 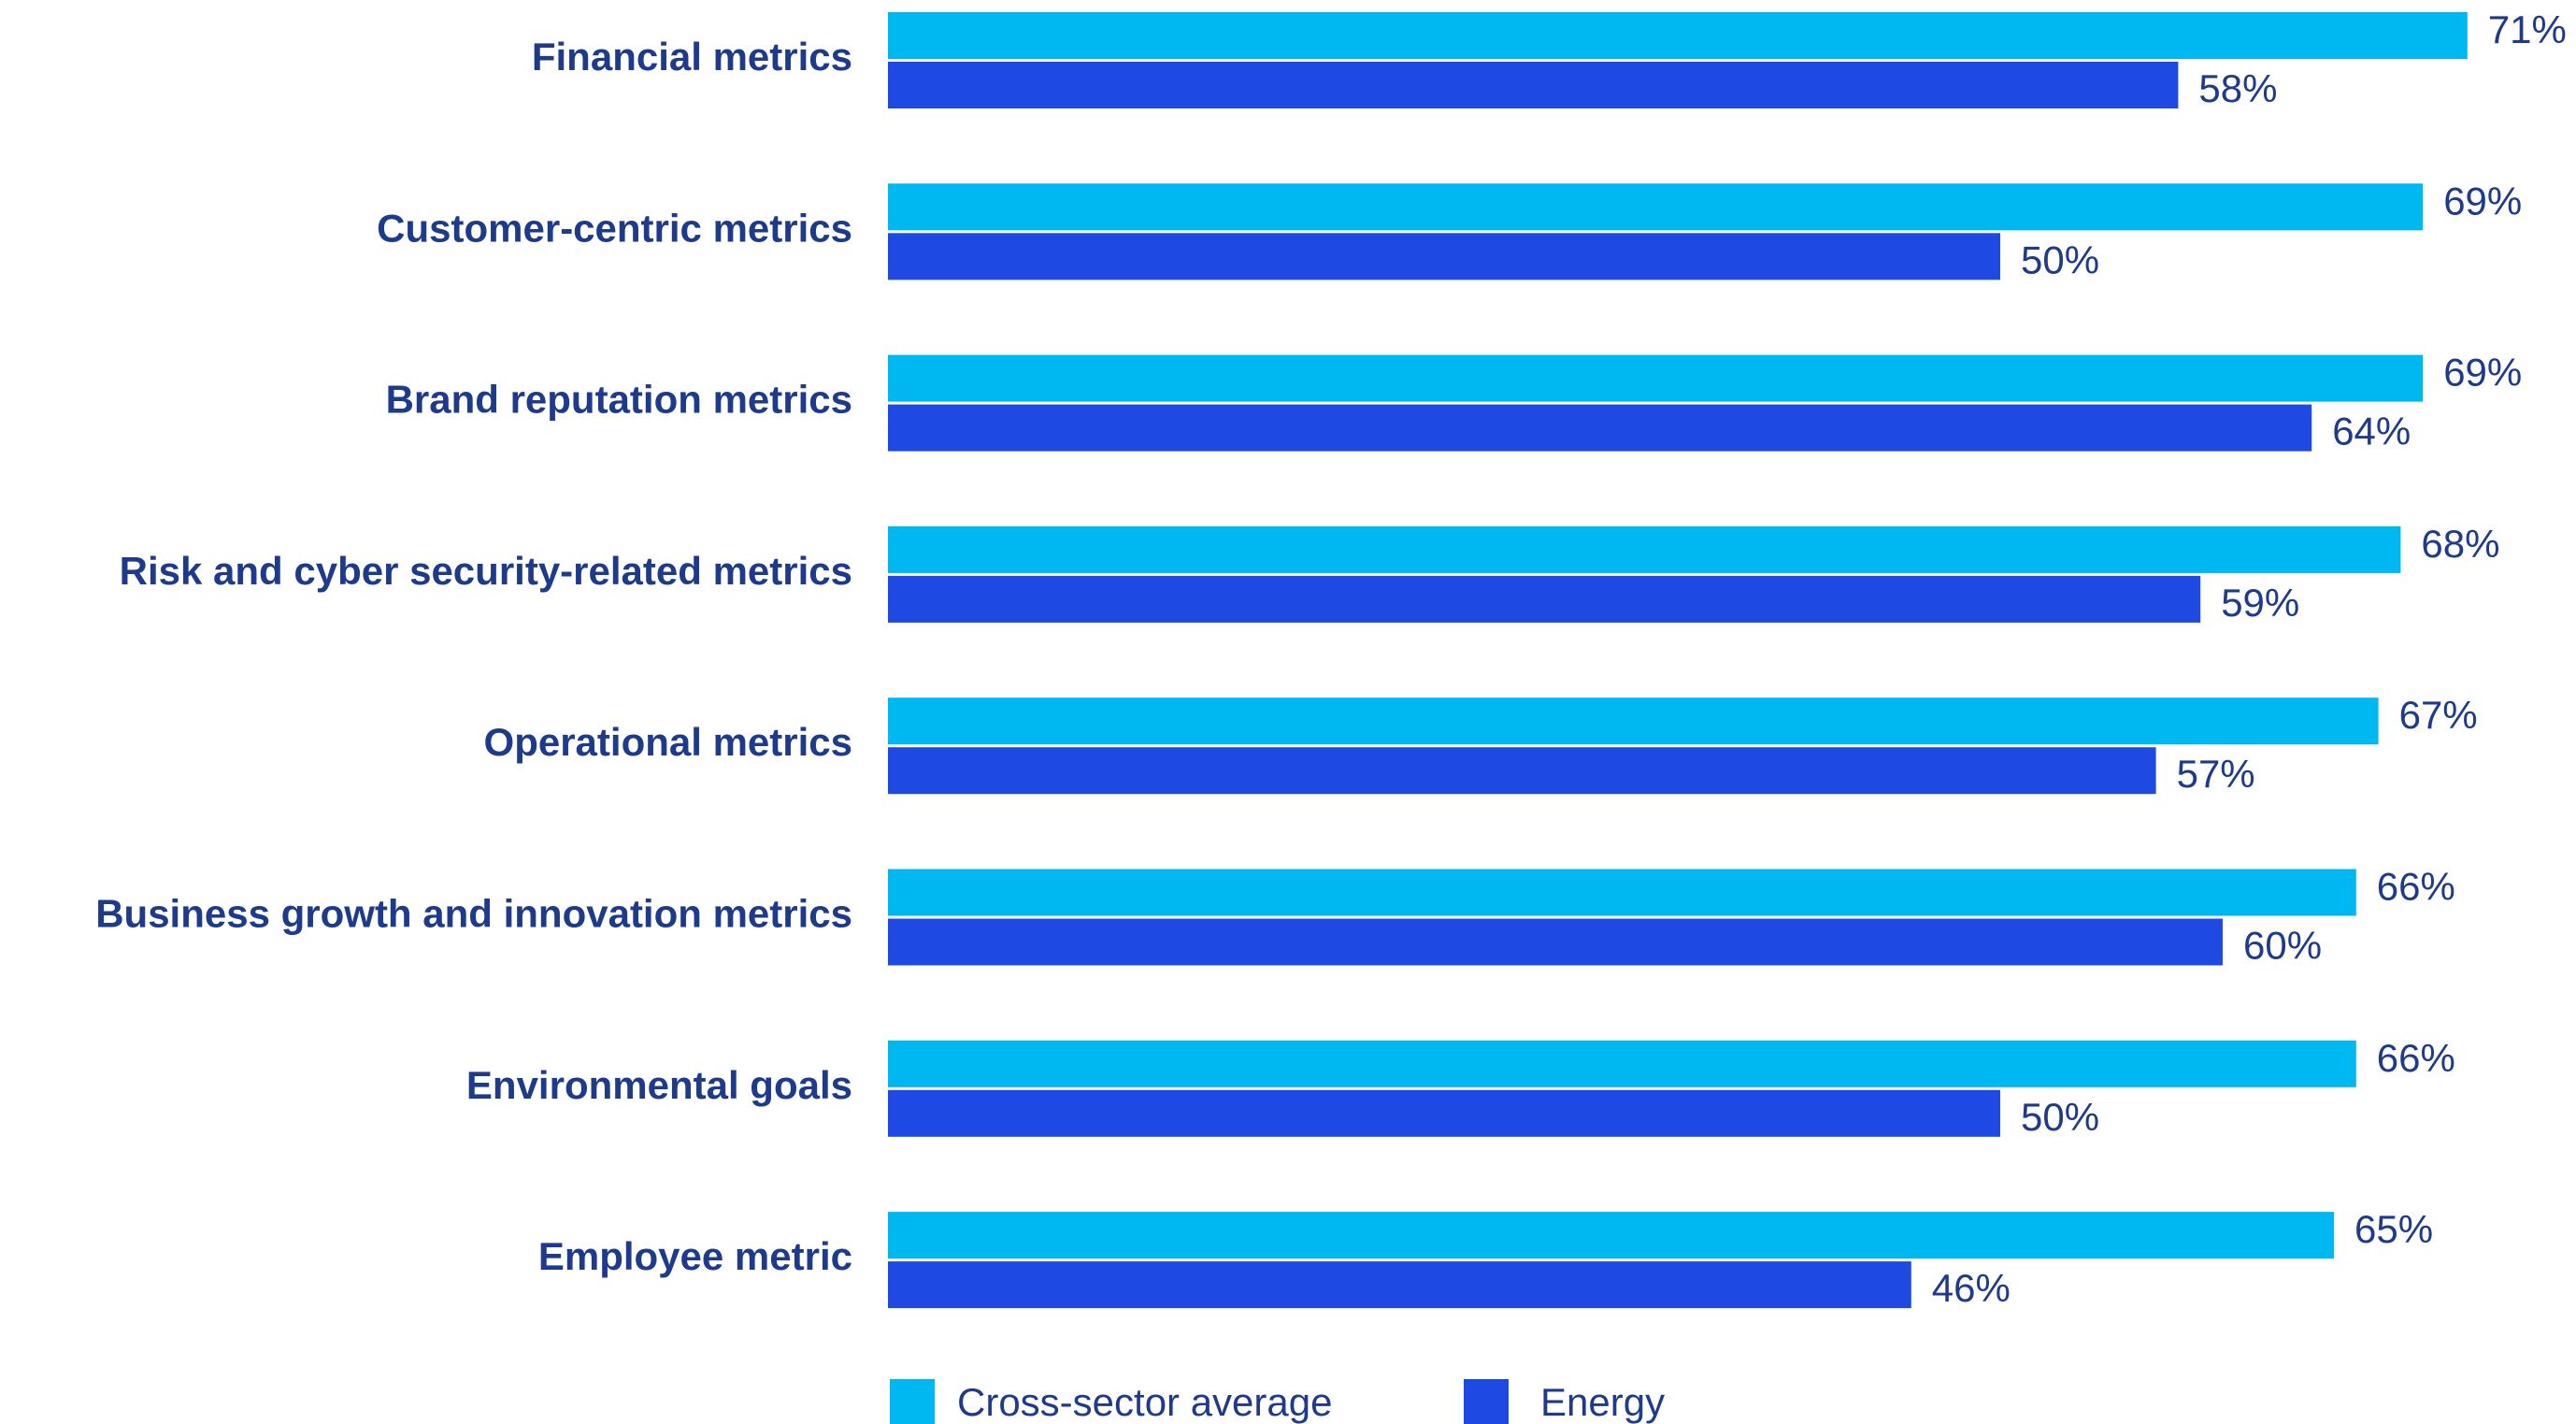 I want to click on value-label-energy-brand-reputation-metrics: 64%, so click(x=2371, y=431).